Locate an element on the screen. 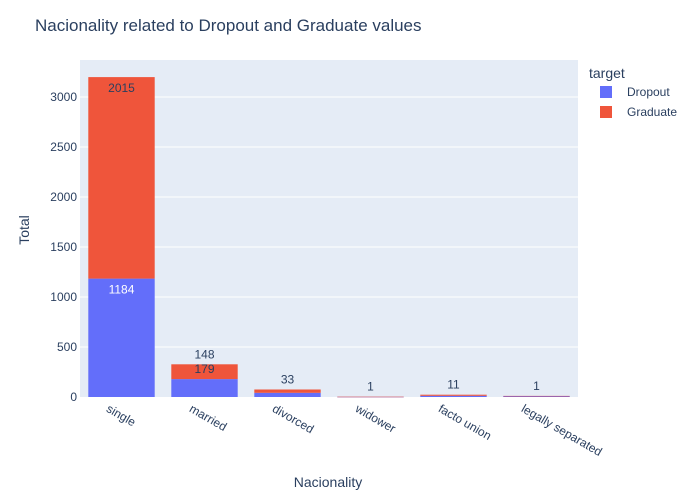 Image resolution: width=700 pixels, height=500 pixels. y-axis-title: Total is located at coordinates (24, 230).